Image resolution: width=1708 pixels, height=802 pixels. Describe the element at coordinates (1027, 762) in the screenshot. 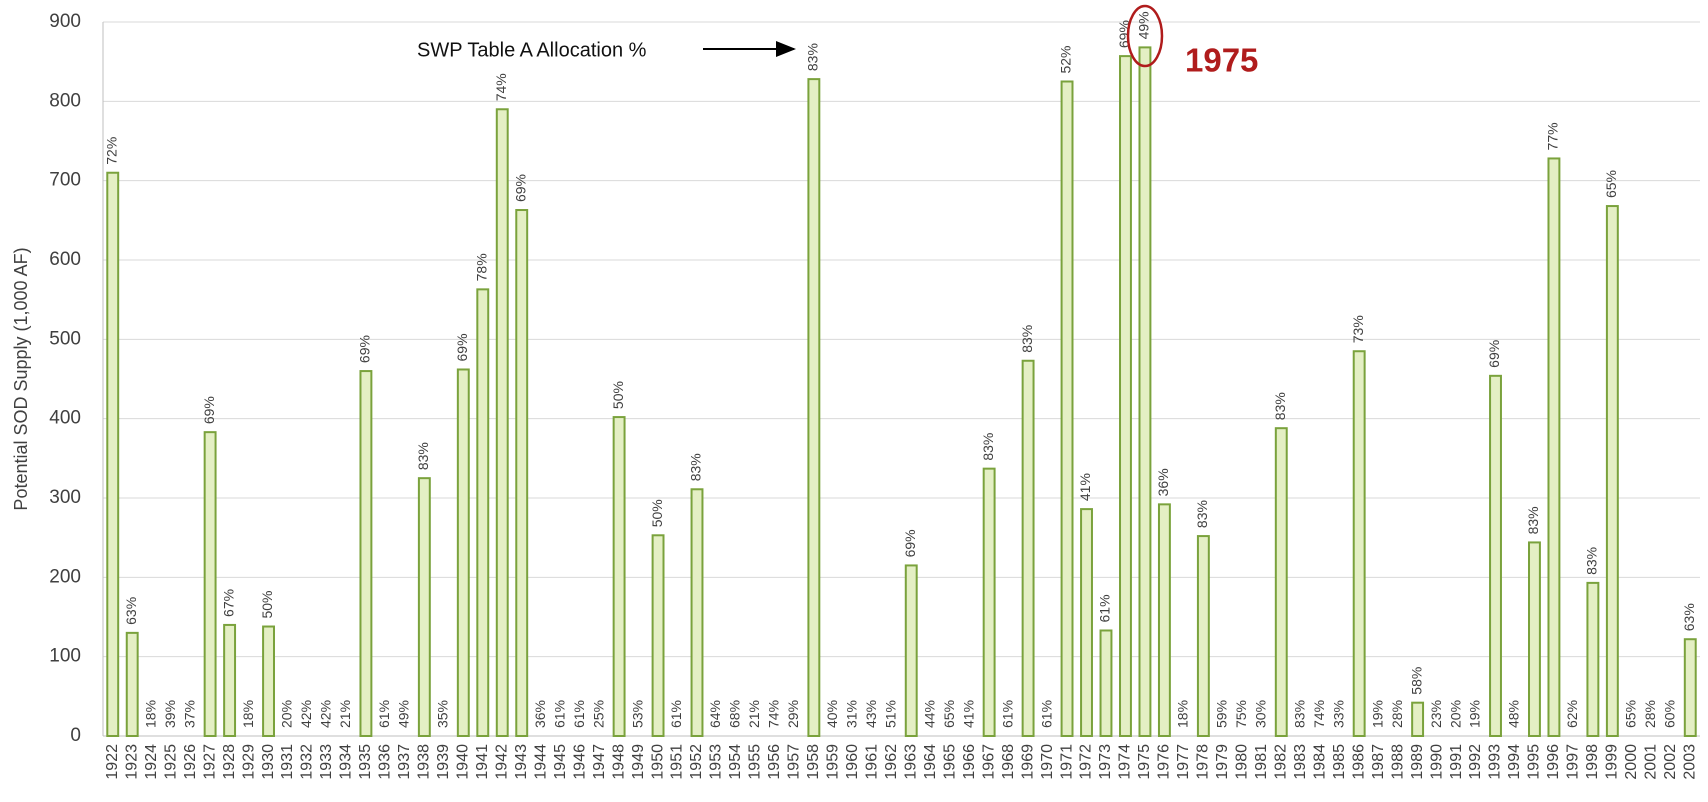

I see `x-tick-label: 1969` at that location.